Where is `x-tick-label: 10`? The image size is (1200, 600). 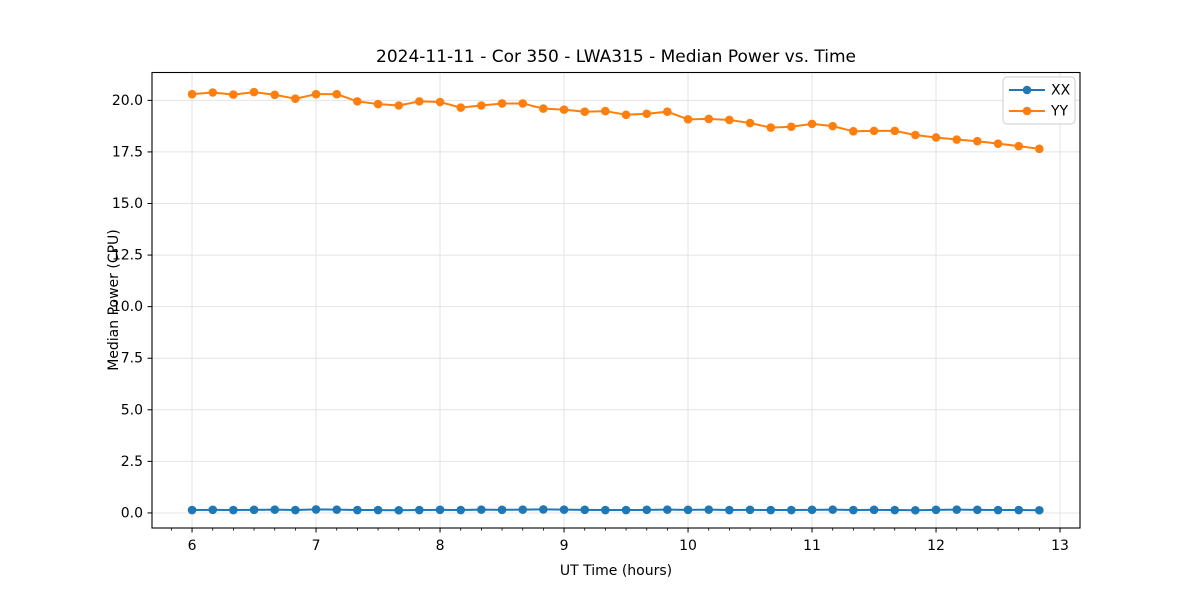 x-tick-label: 10 is located at coordinates (688, 546).